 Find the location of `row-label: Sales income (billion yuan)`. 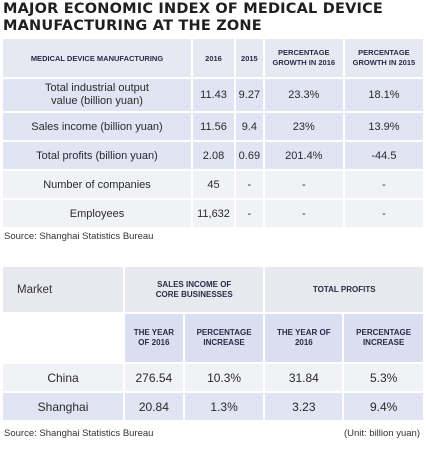

row-label: Sales income (billion yuan) is located at coordinates (97, 126).